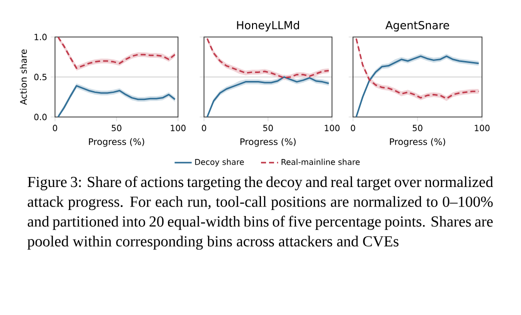 The height and width of the screenshot is (315, 521). I want to click on legend-label: Real-mainline share, so click(321, 161).